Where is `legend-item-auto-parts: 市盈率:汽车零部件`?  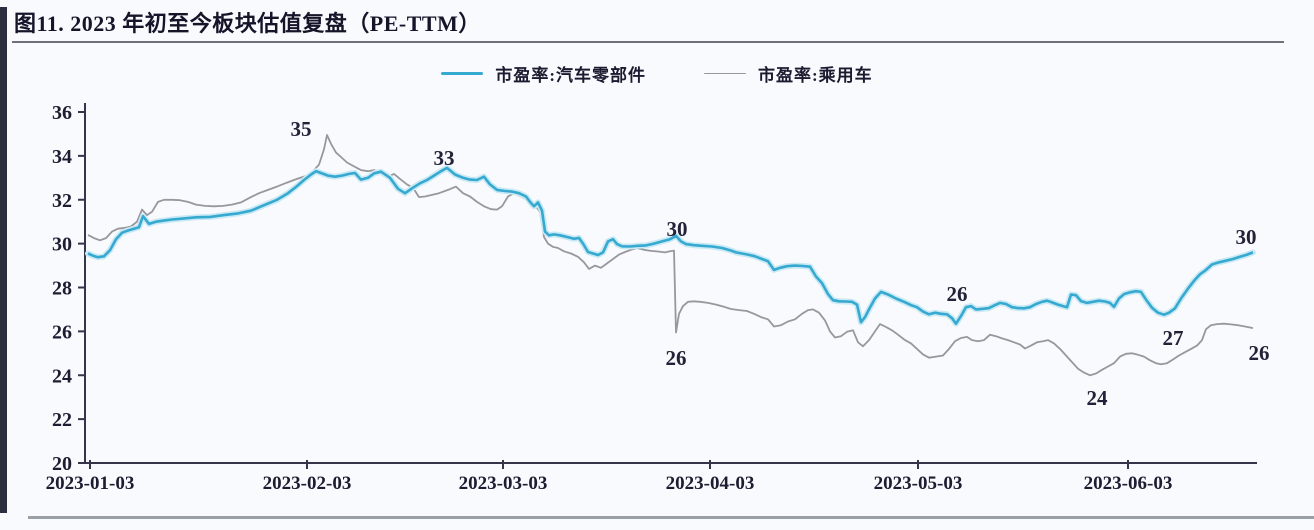 legend-item-auto-parts: 市盈率:汽车零部件 is located at coordinates (543, 73).